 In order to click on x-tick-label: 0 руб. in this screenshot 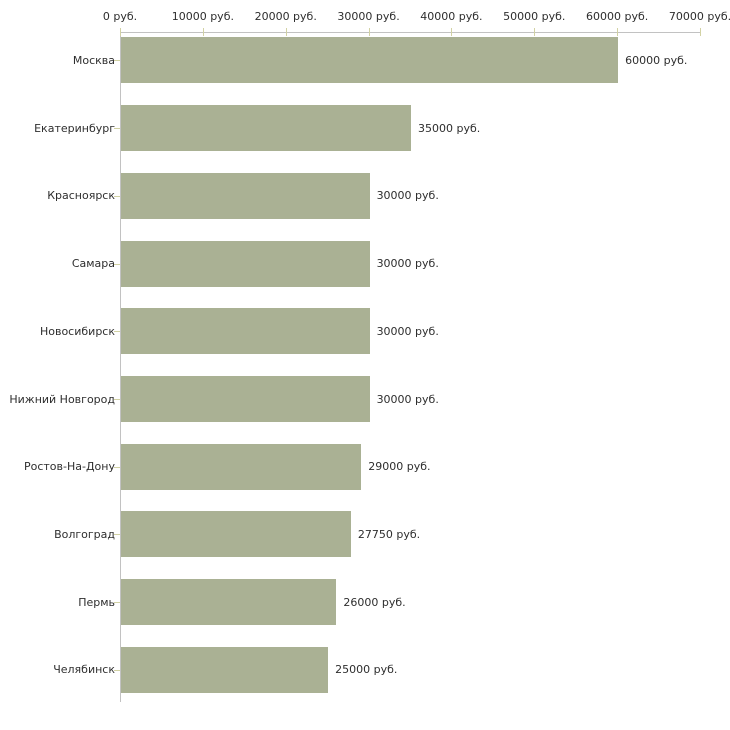, I will do `click(120, 16)`.